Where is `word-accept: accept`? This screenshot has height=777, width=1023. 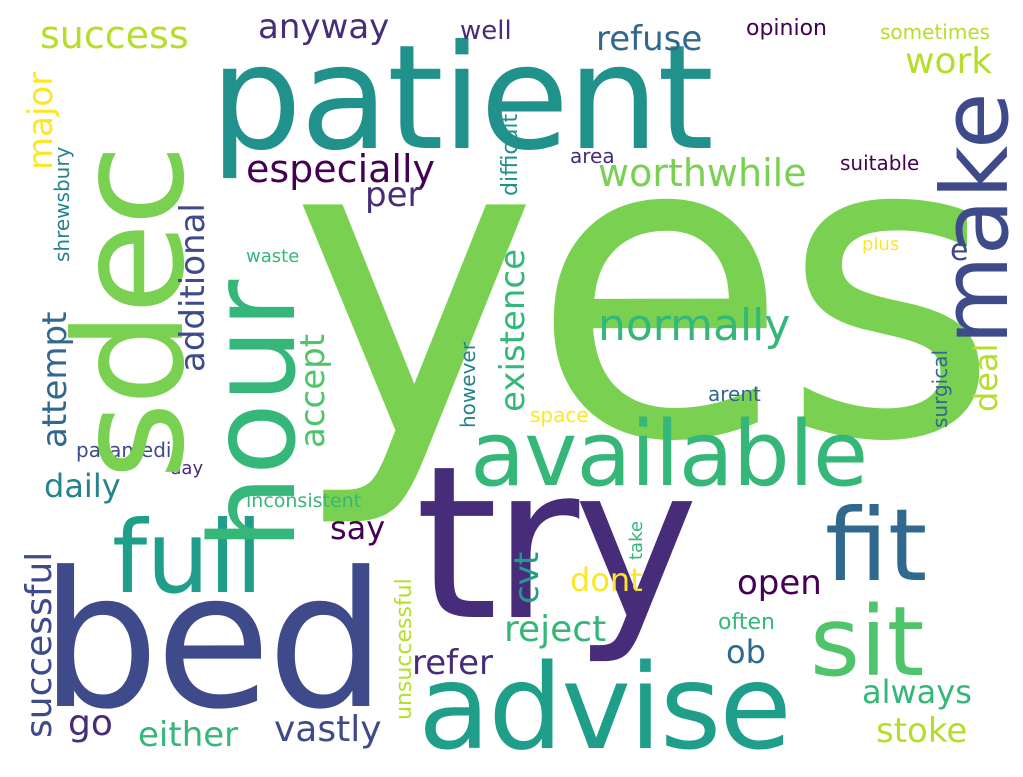
word-accept: accept is located at coordinates (313, 390).